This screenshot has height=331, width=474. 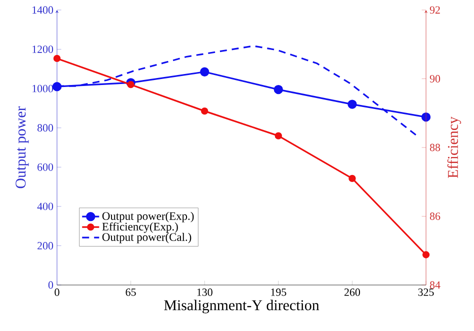 I want to click on y-tick-label: 600, so click(x=46, y=167).